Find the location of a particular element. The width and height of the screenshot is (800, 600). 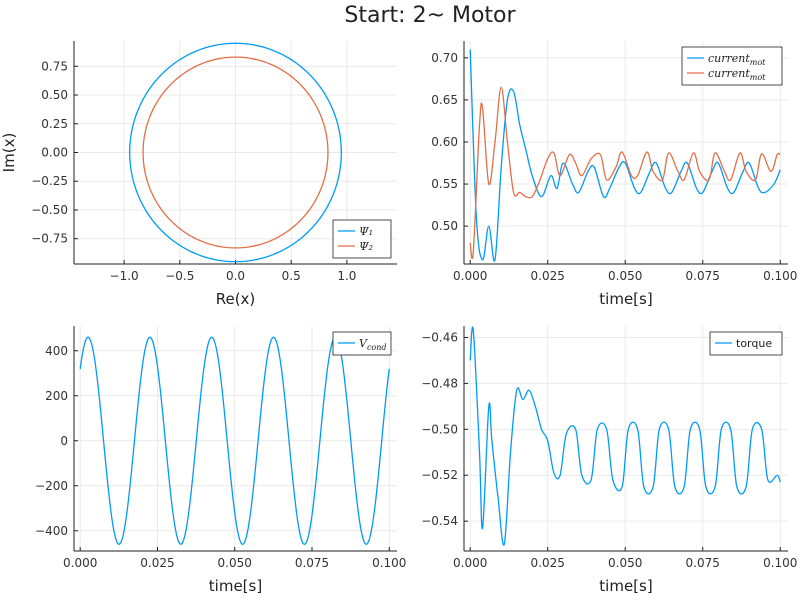

legend: Vcond is located at coordinates (362, 343).